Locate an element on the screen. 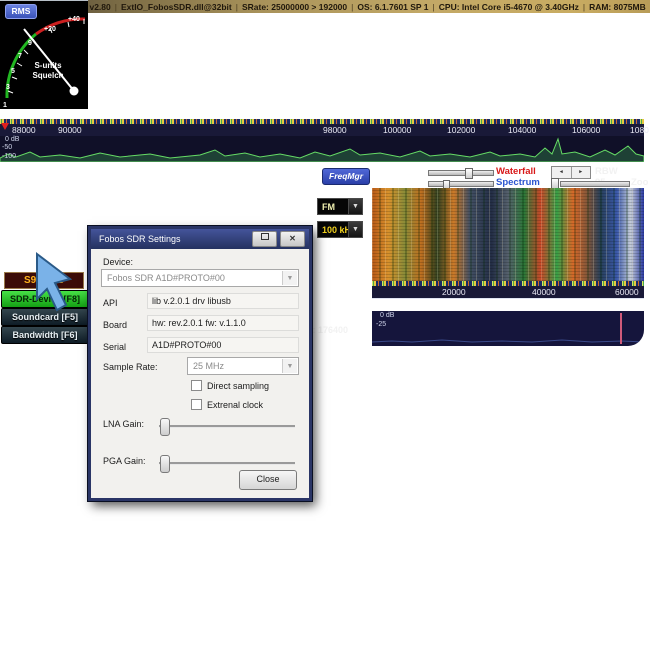 The height and width of the screenshot is (650, 650). tuning-step-combo: 100 kHz ▼ is located at coordinates (340, 229).